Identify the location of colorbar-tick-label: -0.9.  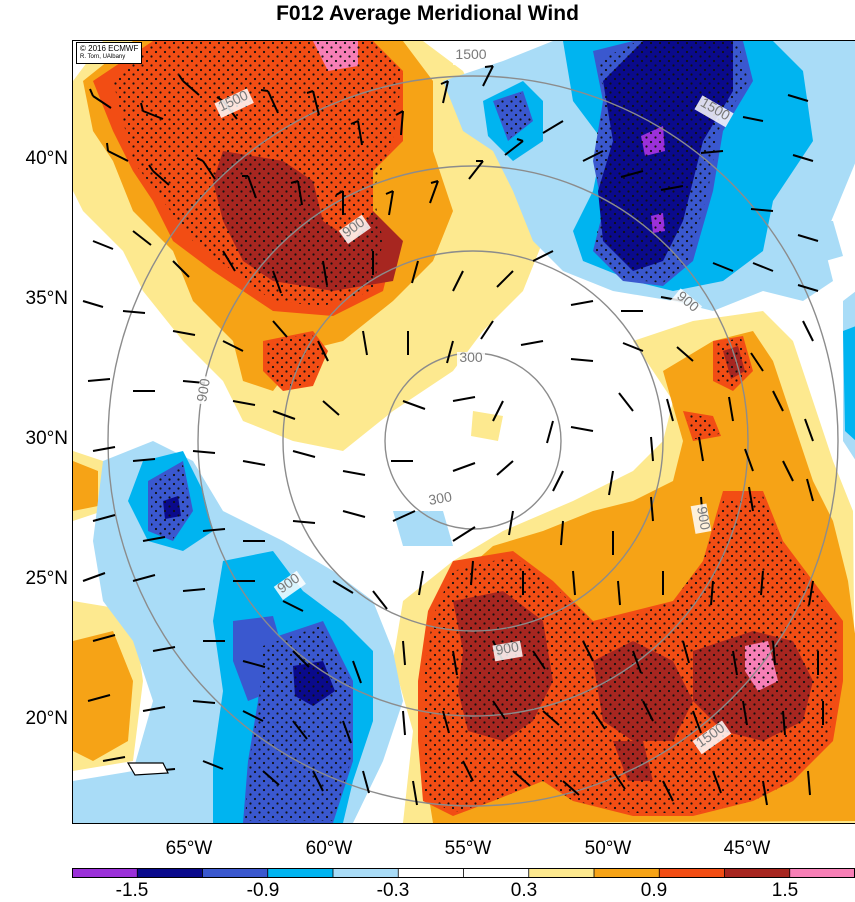
(263, 890).